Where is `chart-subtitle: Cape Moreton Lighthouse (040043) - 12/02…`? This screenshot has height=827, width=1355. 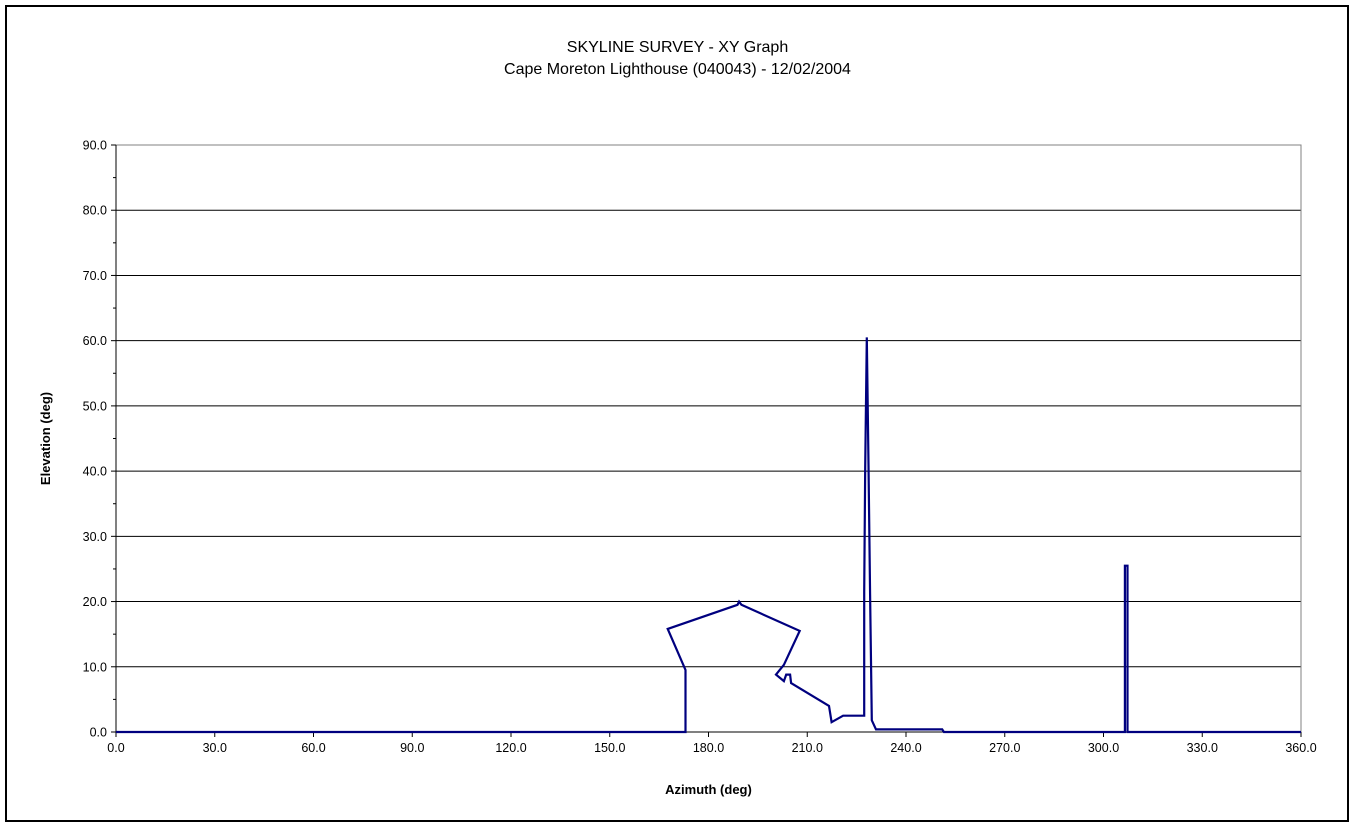 chart-subtitle: Cape Moreton Lighthouse (040043) - 12/02… is located at coordinates (677, 69).